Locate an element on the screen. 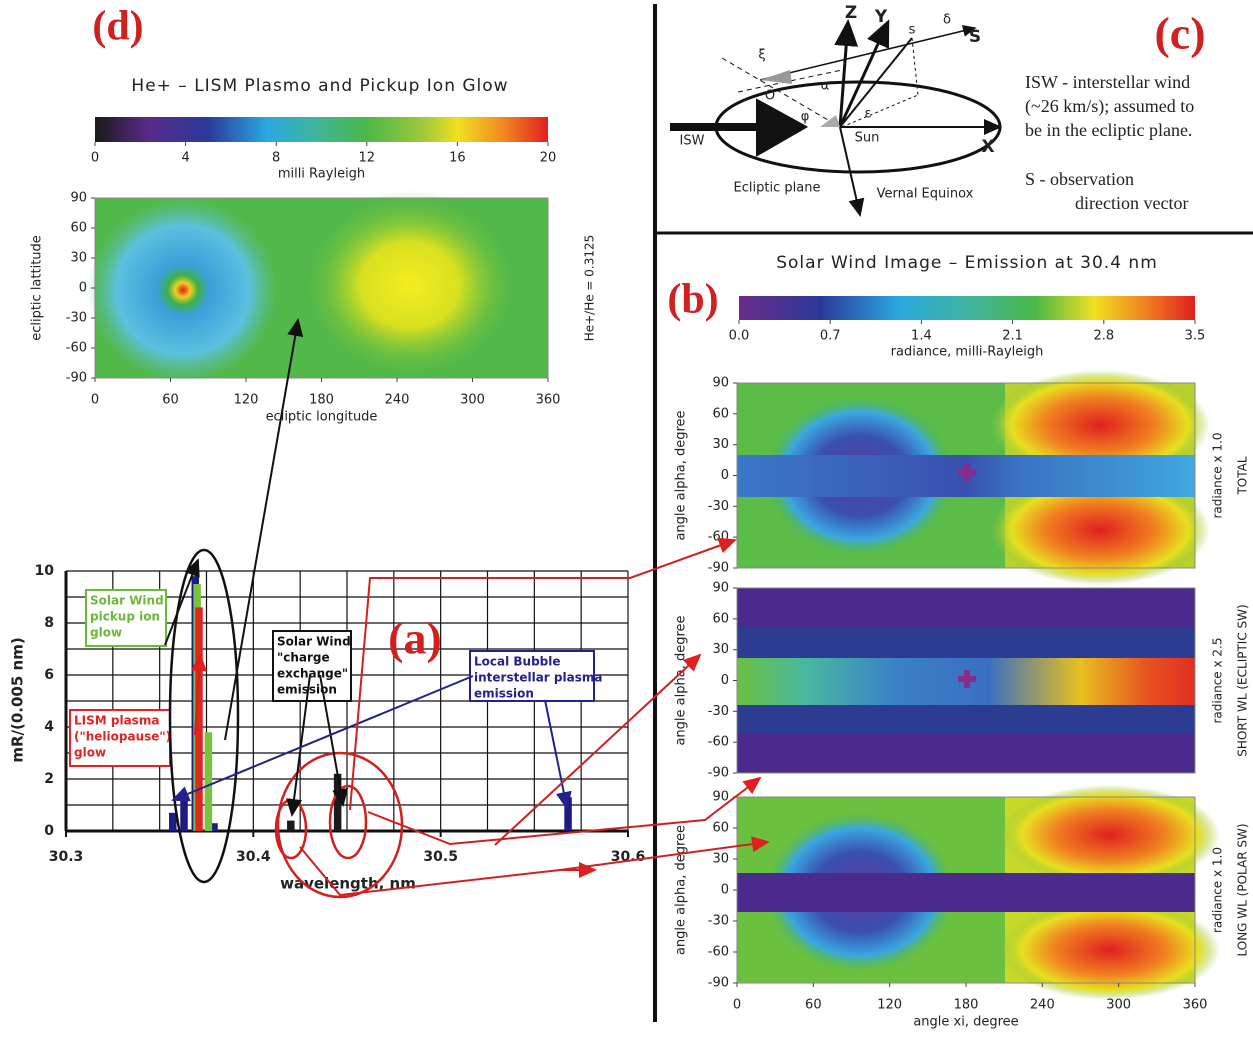 This screenshot has height=1038, width=1253. y-tick-label: 6 is located at coordinates (49, 675).